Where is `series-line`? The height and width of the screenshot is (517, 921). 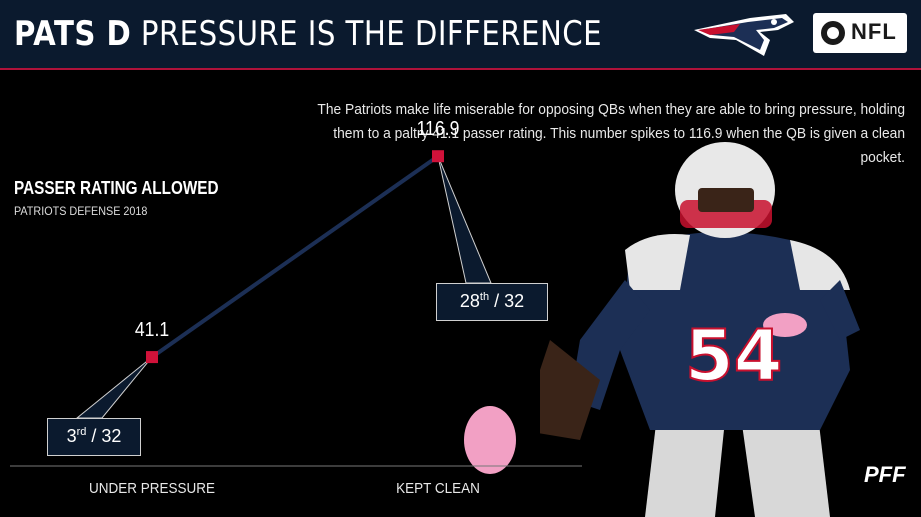 series-line is located at coordinates (295, 256).